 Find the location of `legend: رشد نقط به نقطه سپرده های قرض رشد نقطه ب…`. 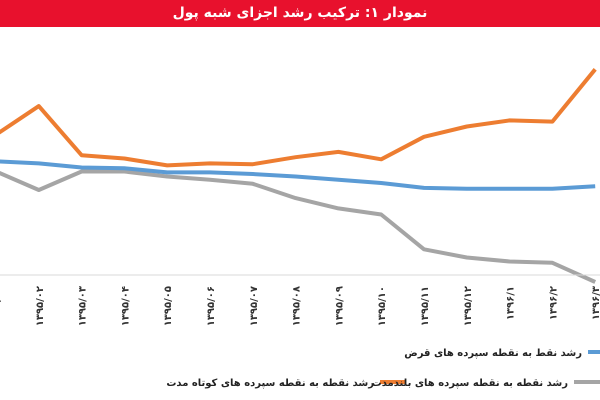

legend: رشد نقط به نقطه سپرده های قرض رشد نقطه ب… is located at coordinates (383, 368).